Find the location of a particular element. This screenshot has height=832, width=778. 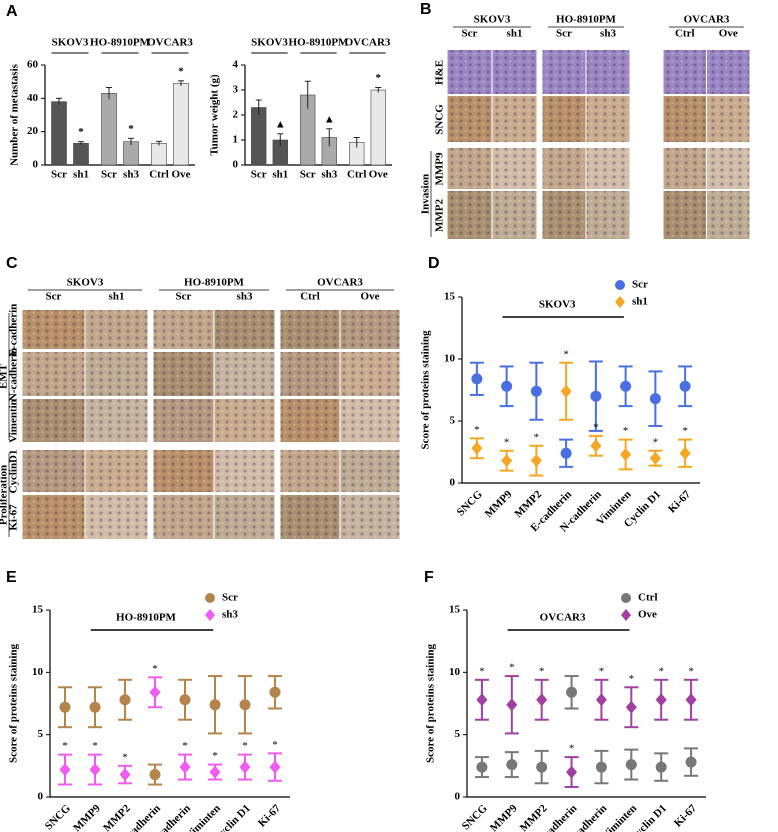

group-label: HO-8910PM is located at coordinates (120, 43).